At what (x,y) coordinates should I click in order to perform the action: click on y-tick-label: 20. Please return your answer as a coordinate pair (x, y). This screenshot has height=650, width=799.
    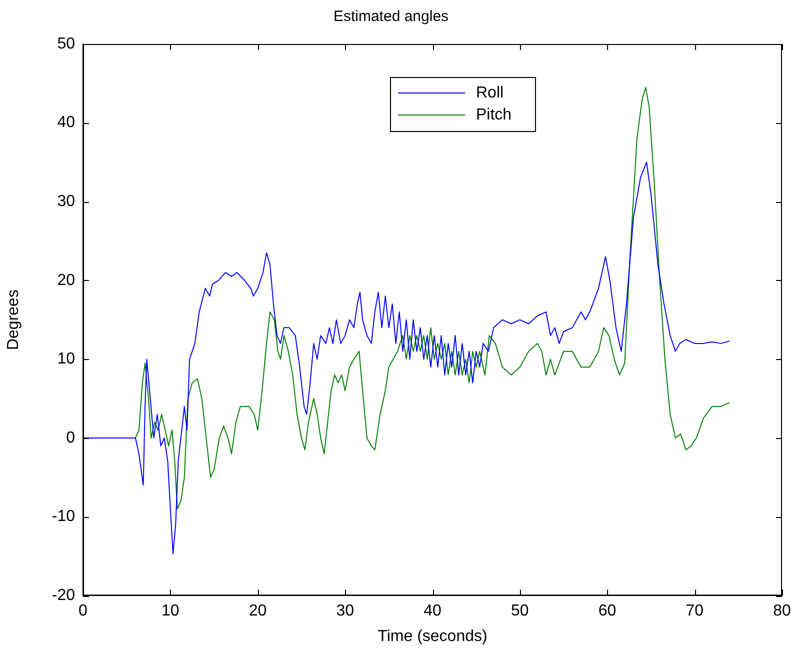
    Looking at the image, I should click on (66, 280).